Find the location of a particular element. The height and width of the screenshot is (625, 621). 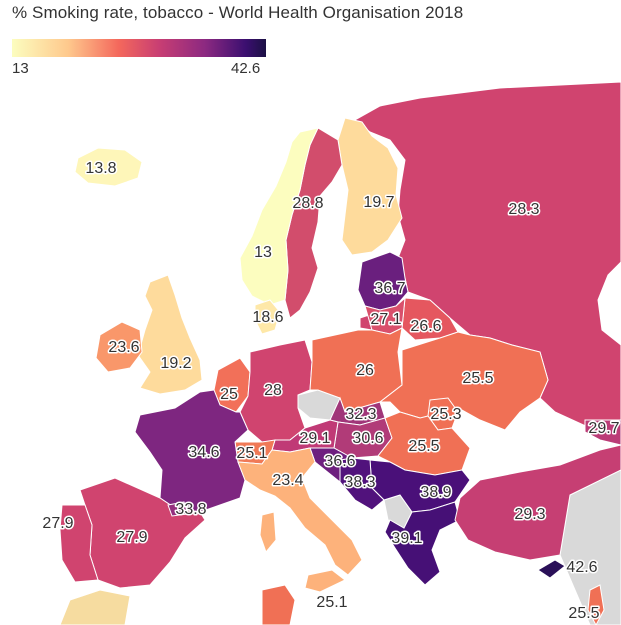

label-lithuania: 27.1 is located at coordinates (385, 319).